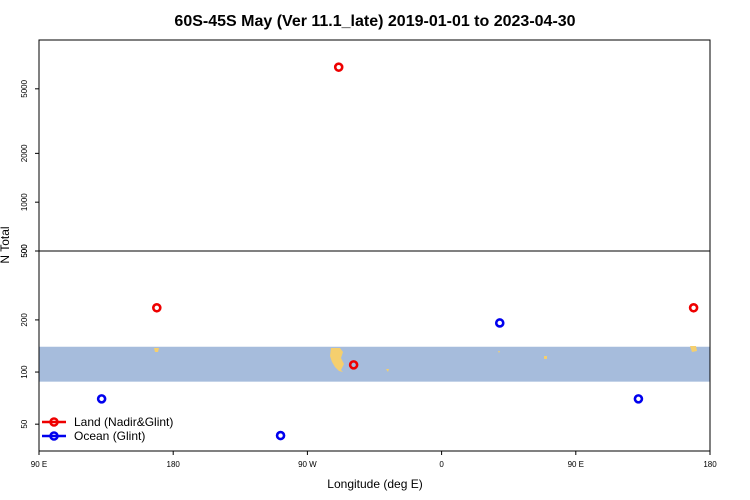 Image resolution: width=750 pixels, height=500 pixels. What do you see at coordinates (24, 251) in the screenshot?
I see `y-tick-label: 500` at bounding box center [24, 251].